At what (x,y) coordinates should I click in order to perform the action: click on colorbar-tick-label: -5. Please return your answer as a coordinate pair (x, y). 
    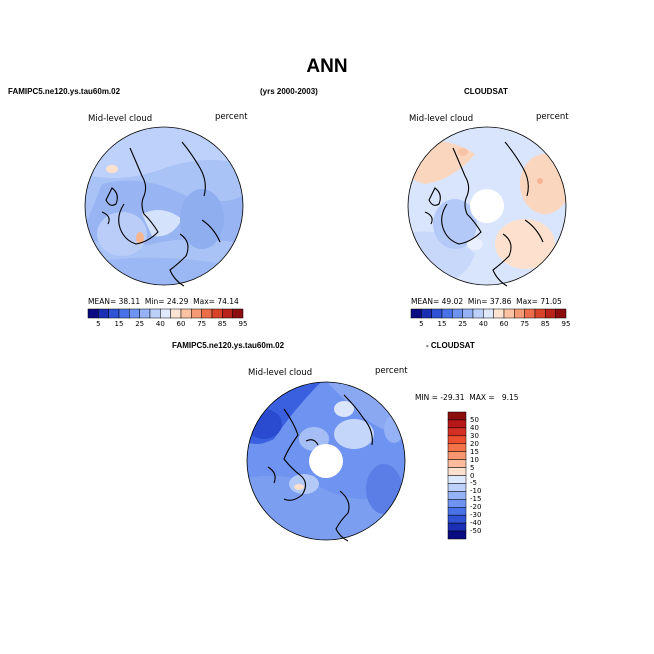
    Looking at the image, I should click on (473, 483).